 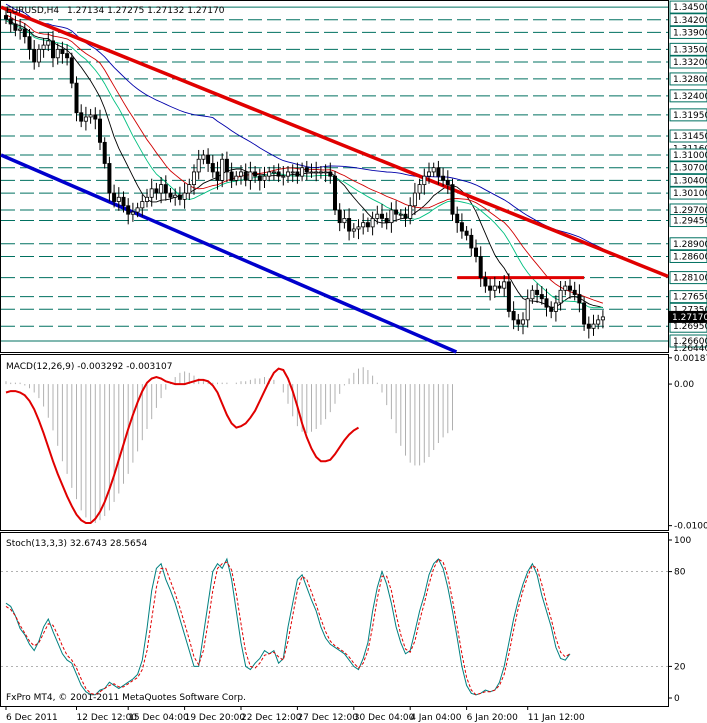 What do you see at coordinates (690, 327) in the screenshot?
I see `price-axis-label: 1.26950` at bounding box center [690, 327].